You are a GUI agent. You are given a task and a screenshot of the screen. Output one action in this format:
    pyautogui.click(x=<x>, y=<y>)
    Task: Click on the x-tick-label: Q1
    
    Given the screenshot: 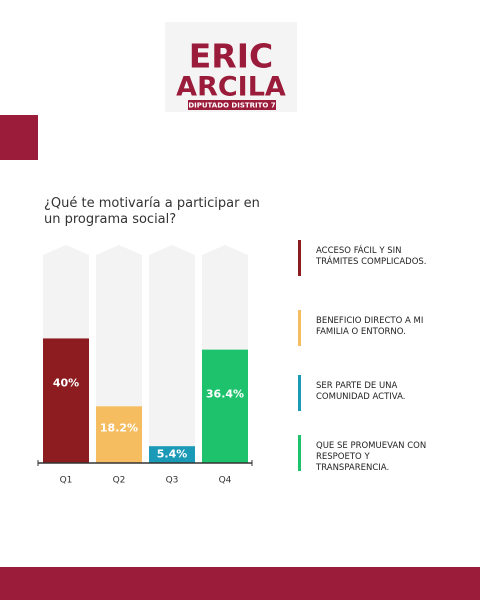 What is the action you would take?
    pyautogui.click(x=66, y=481)
    